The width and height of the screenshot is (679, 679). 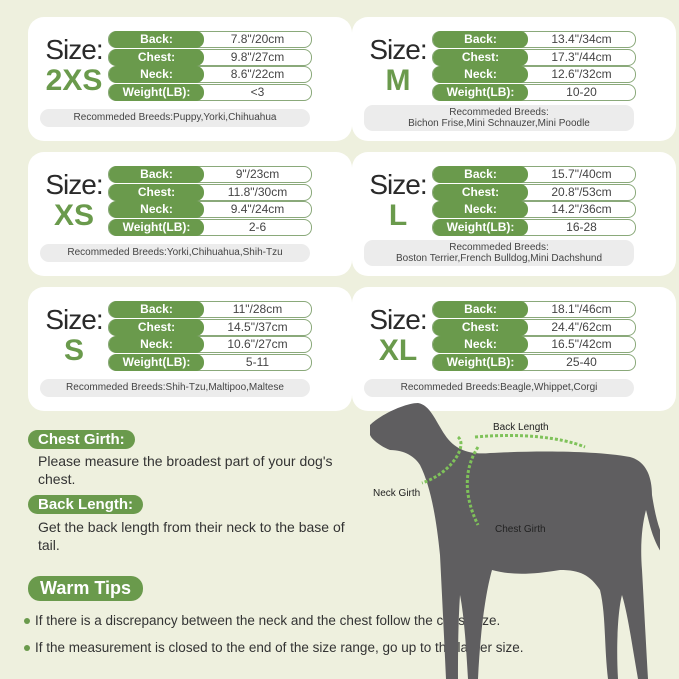 What do you see at coordinates (499, 388) in the screenshot?
I see `recommended-breeds: Recommeded Breeds:Beagle,Whippet,Corgi` at bounding box center [499, 388].